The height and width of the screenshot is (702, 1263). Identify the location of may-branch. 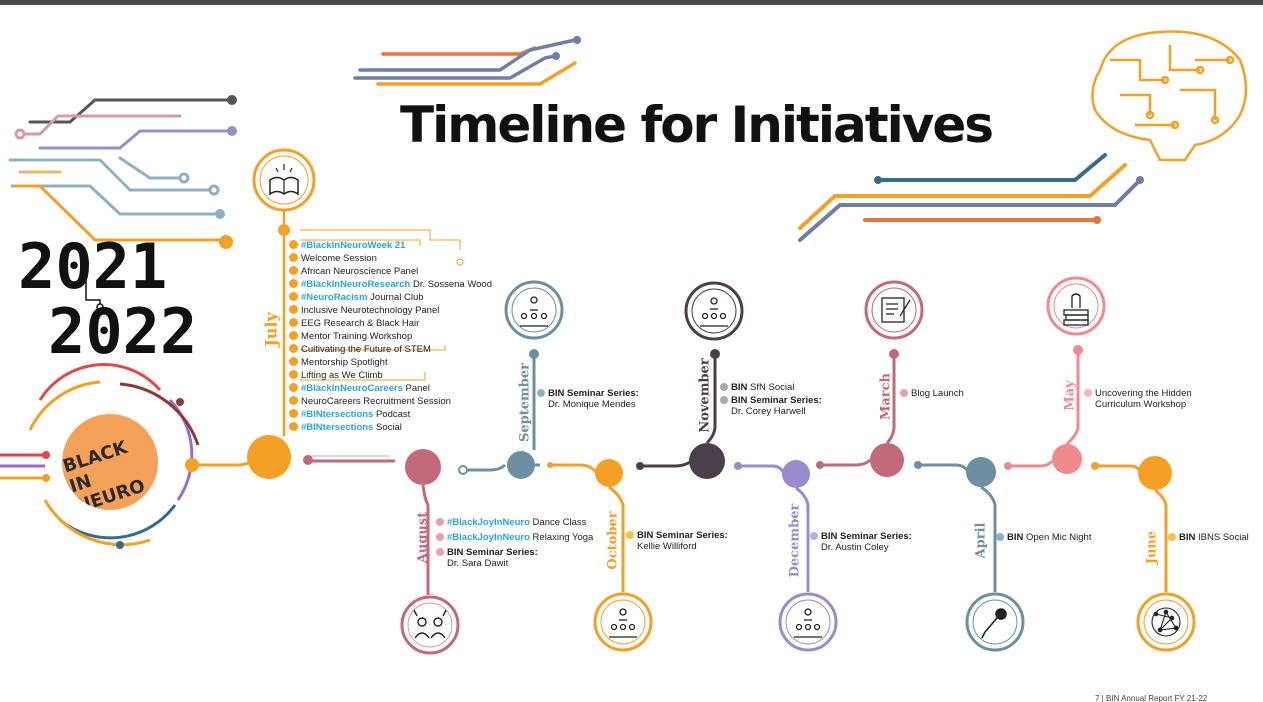
(1055, 375).